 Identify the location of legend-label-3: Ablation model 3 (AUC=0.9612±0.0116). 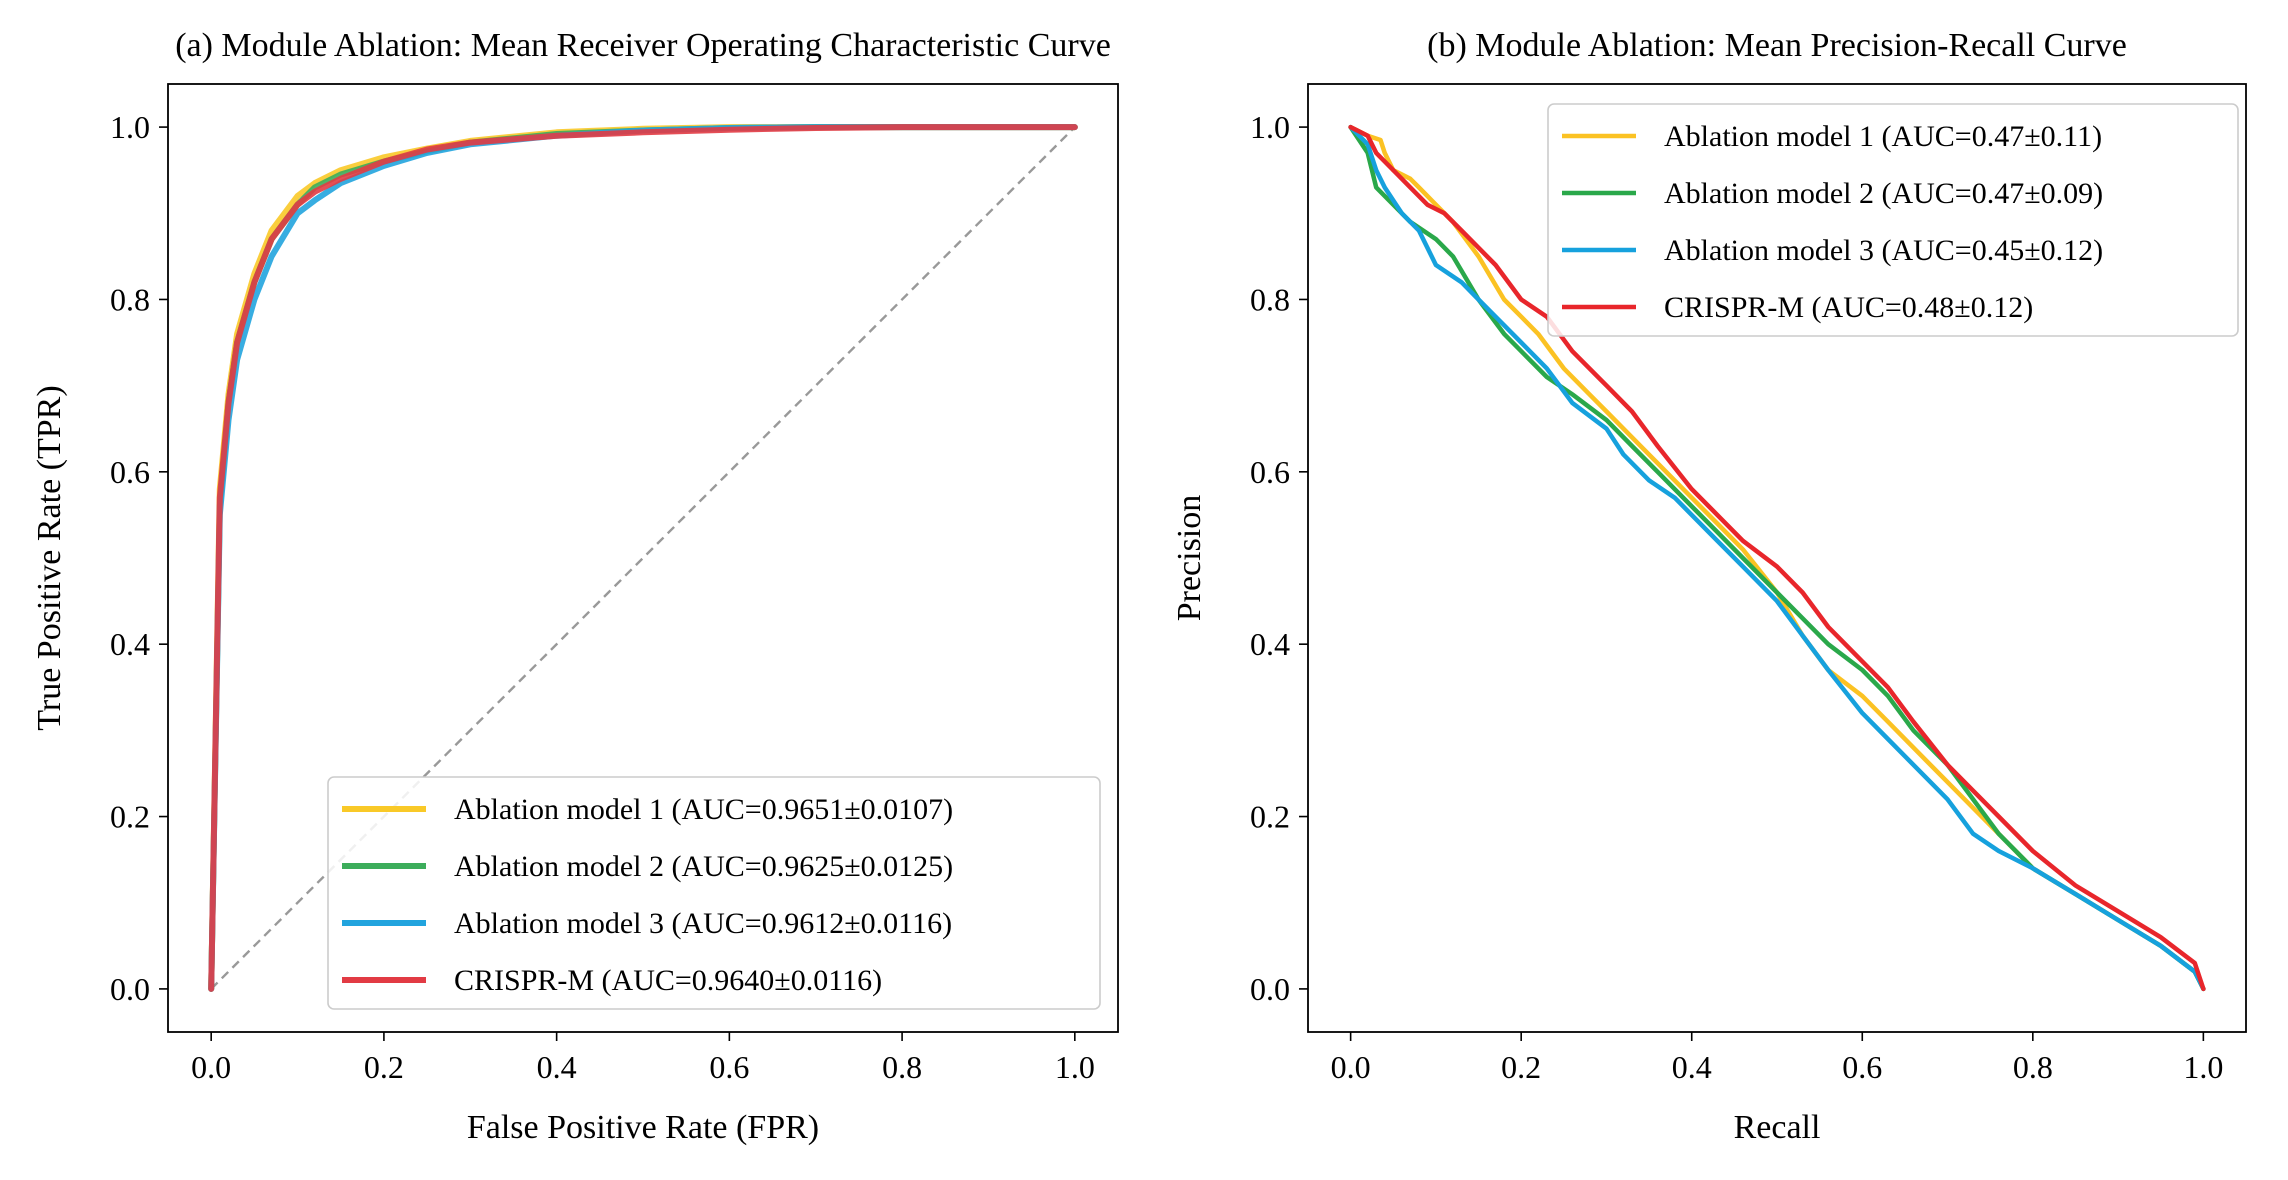
(703, 923).